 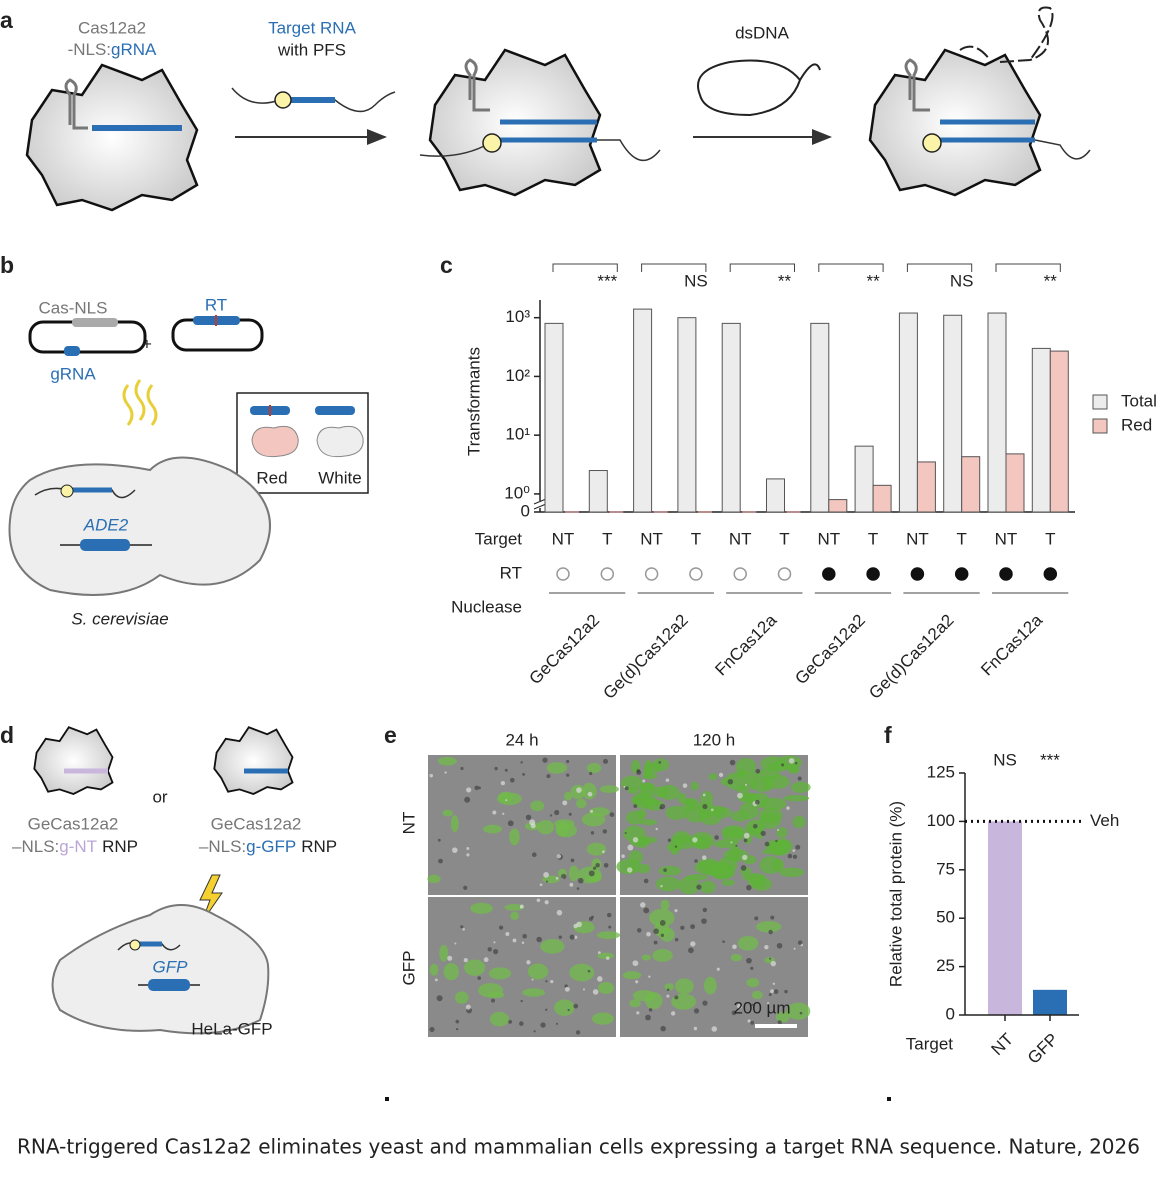 What do you see at coordinates (1104, 820) in the screenshot?
I see `reference-label: Veh` at bounding box center [1104, 820].